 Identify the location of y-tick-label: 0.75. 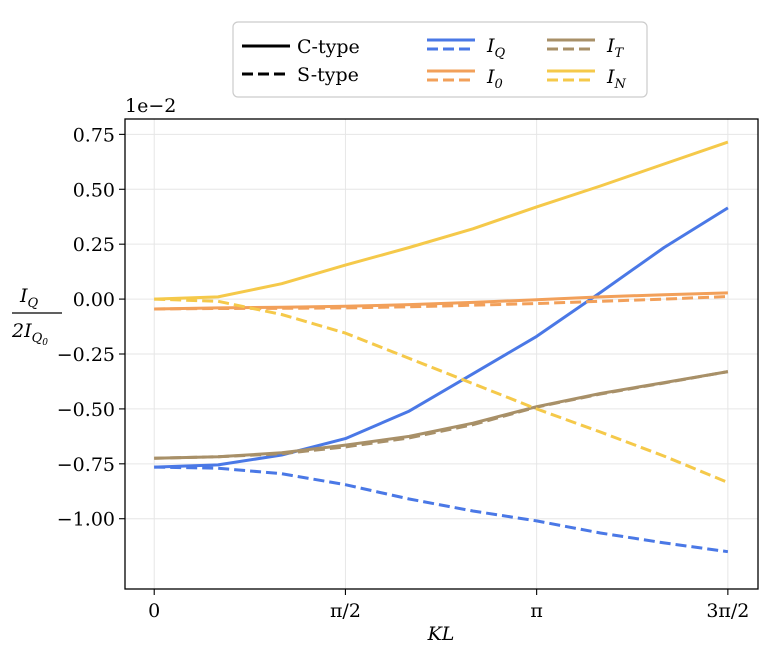
(94, 135).